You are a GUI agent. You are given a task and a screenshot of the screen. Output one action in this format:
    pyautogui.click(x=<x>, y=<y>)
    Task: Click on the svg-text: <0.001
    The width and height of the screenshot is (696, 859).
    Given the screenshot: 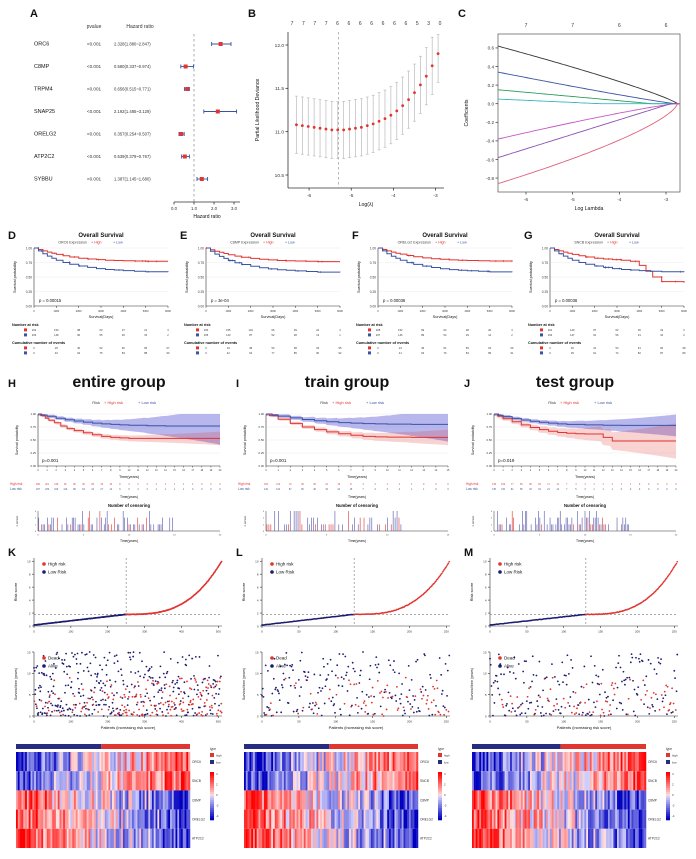 What is the action you would take?
    pyautogui.click(x=94, y=179)
    